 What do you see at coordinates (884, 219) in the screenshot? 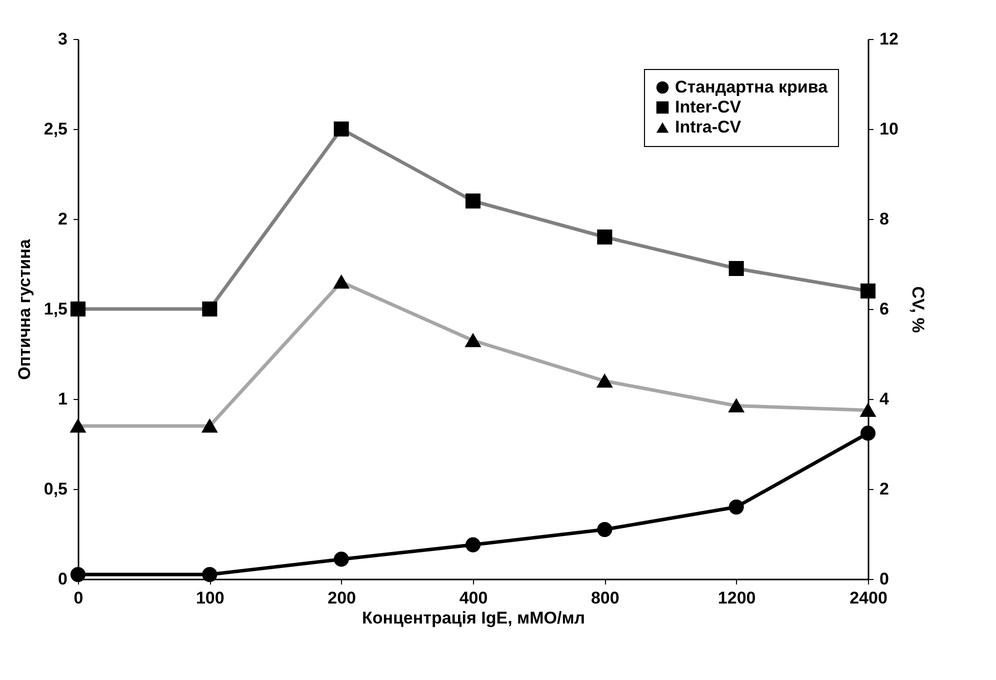
I see `y2-tick-label: 8` at bounding box center [884, 219].